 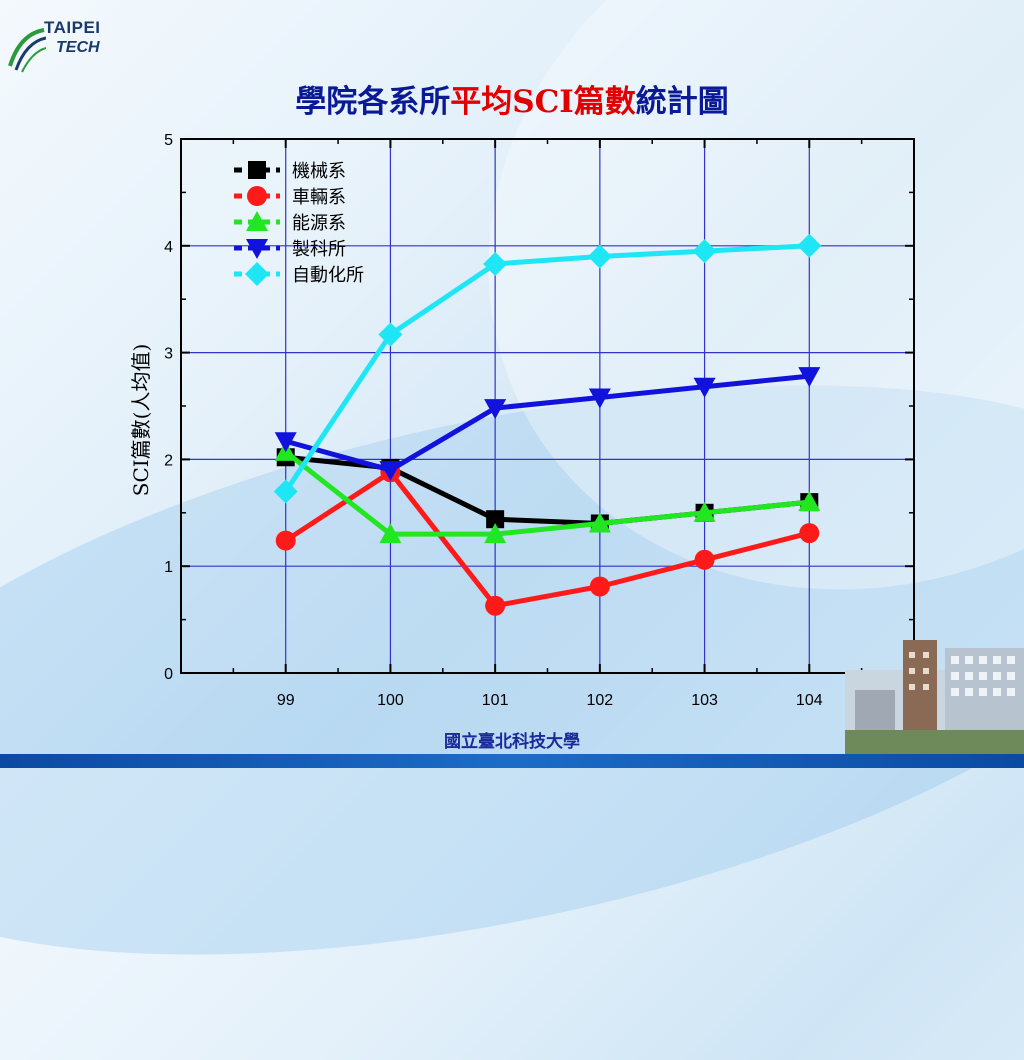 What do you see at coordinates (168, 567) in the screenshot?
I see `y-tick-label: 1` at bounding box center [168, 567].